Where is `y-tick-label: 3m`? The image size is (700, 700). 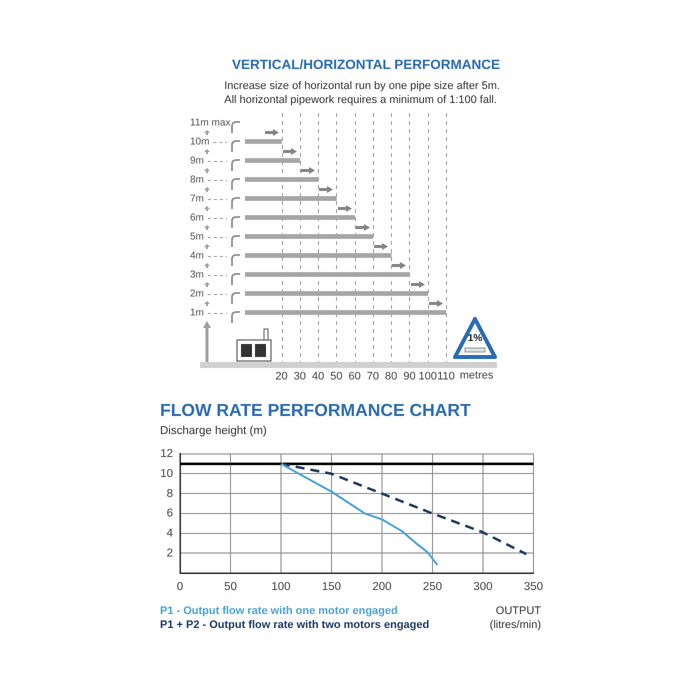
y-tick-label: 3m is located at coordinates (197, 274).